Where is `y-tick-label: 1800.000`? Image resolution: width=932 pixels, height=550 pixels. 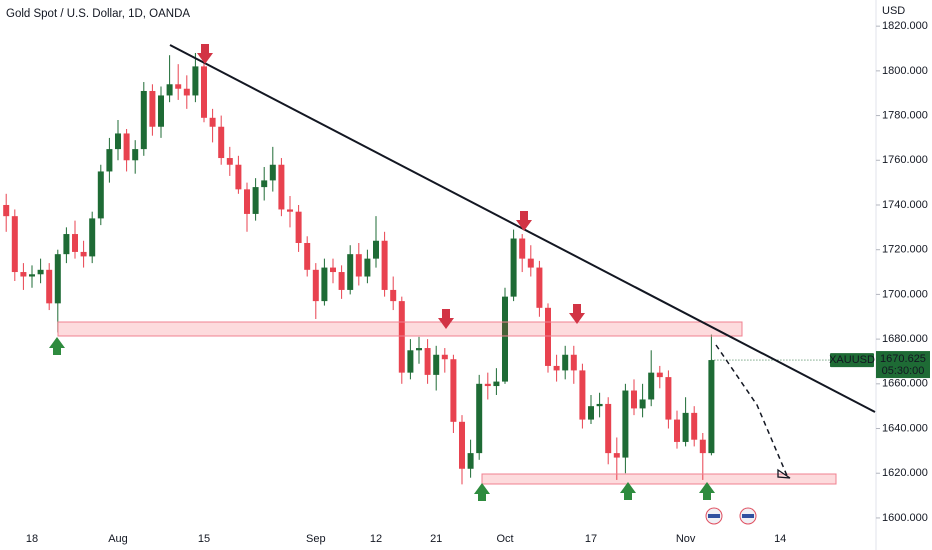
y-tick-label: 1800.000 is located at coordinates (905, 71).